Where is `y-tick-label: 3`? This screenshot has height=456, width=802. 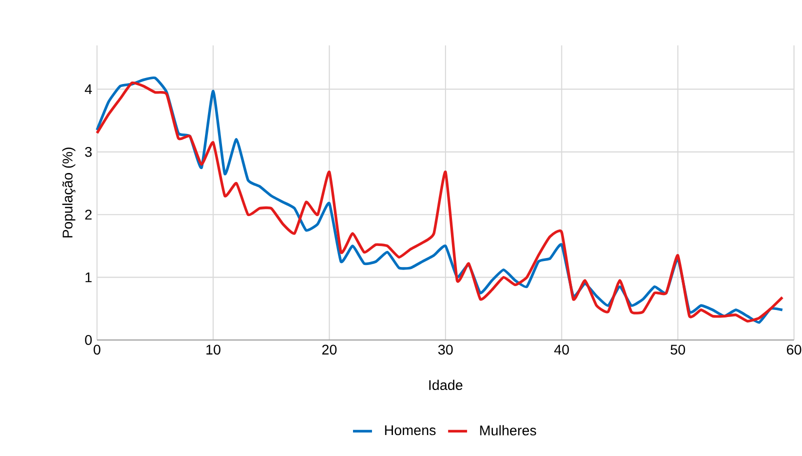
y-tick-label: 3 is located at coordinates (88, 151).